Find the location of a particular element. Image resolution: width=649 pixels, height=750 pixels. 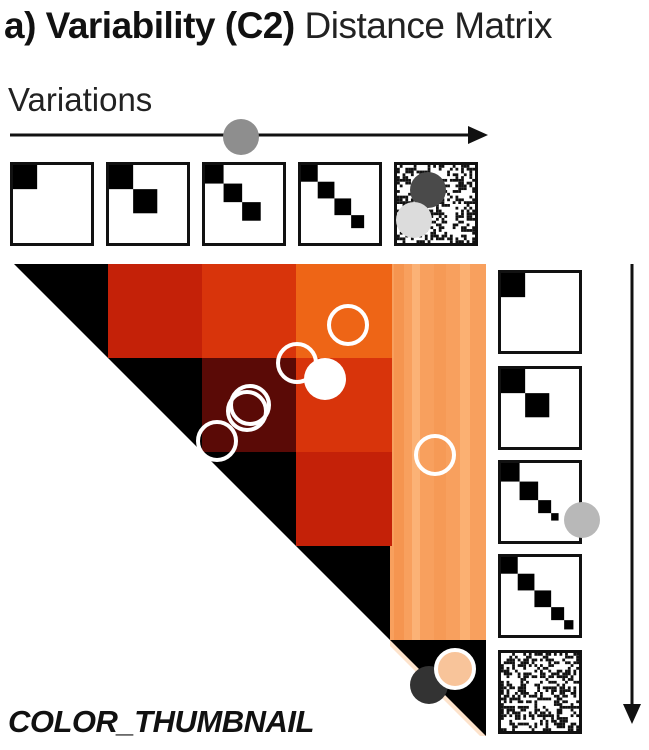

marker-dot is located at coordinates (414, 220).